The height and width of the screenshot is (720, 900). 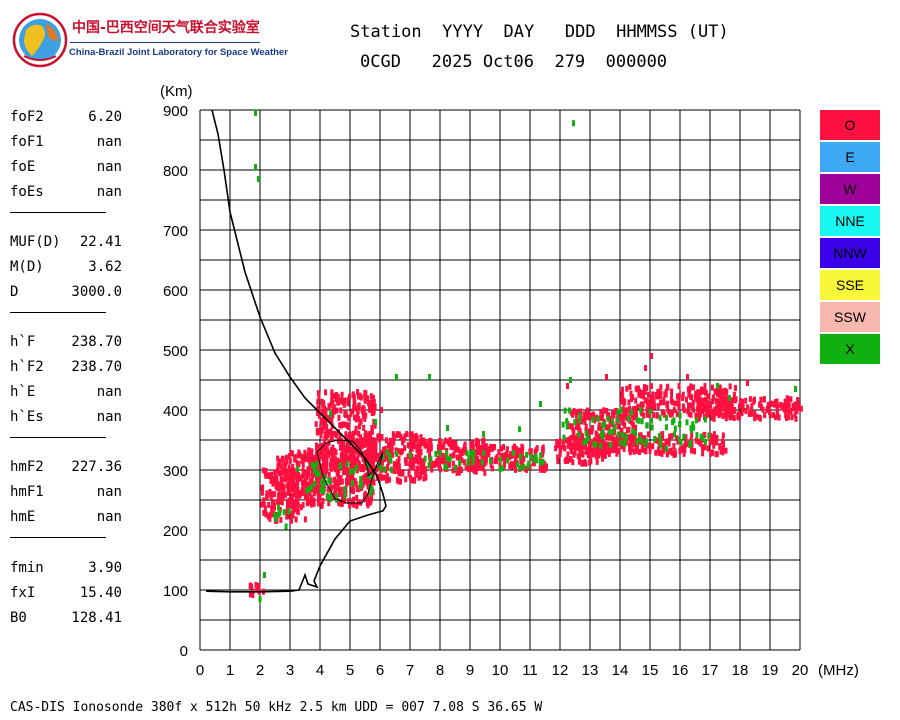 I want to click on param-label: foEs, so click(x=27, y=192).